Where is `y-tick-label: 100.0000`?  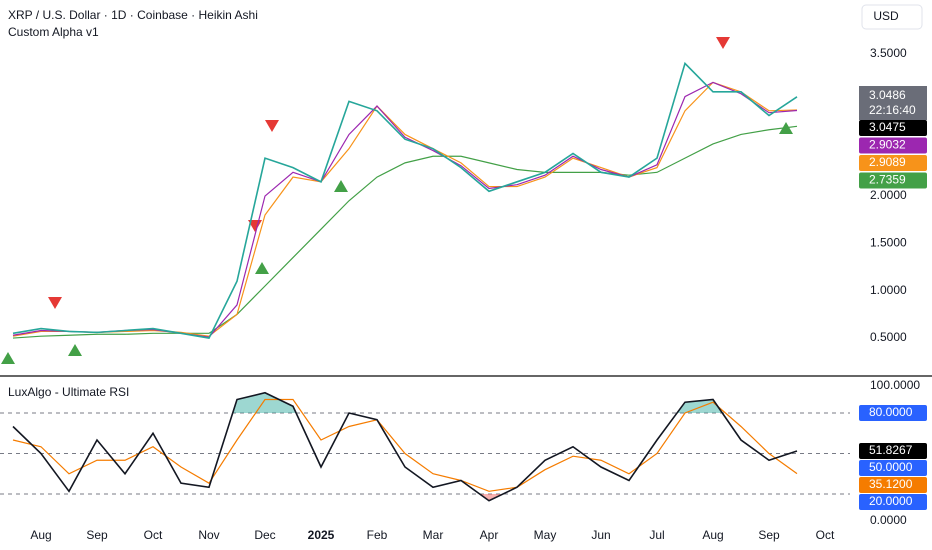
y-tick-label: 100.0000 is located at coordinates (895, 385).